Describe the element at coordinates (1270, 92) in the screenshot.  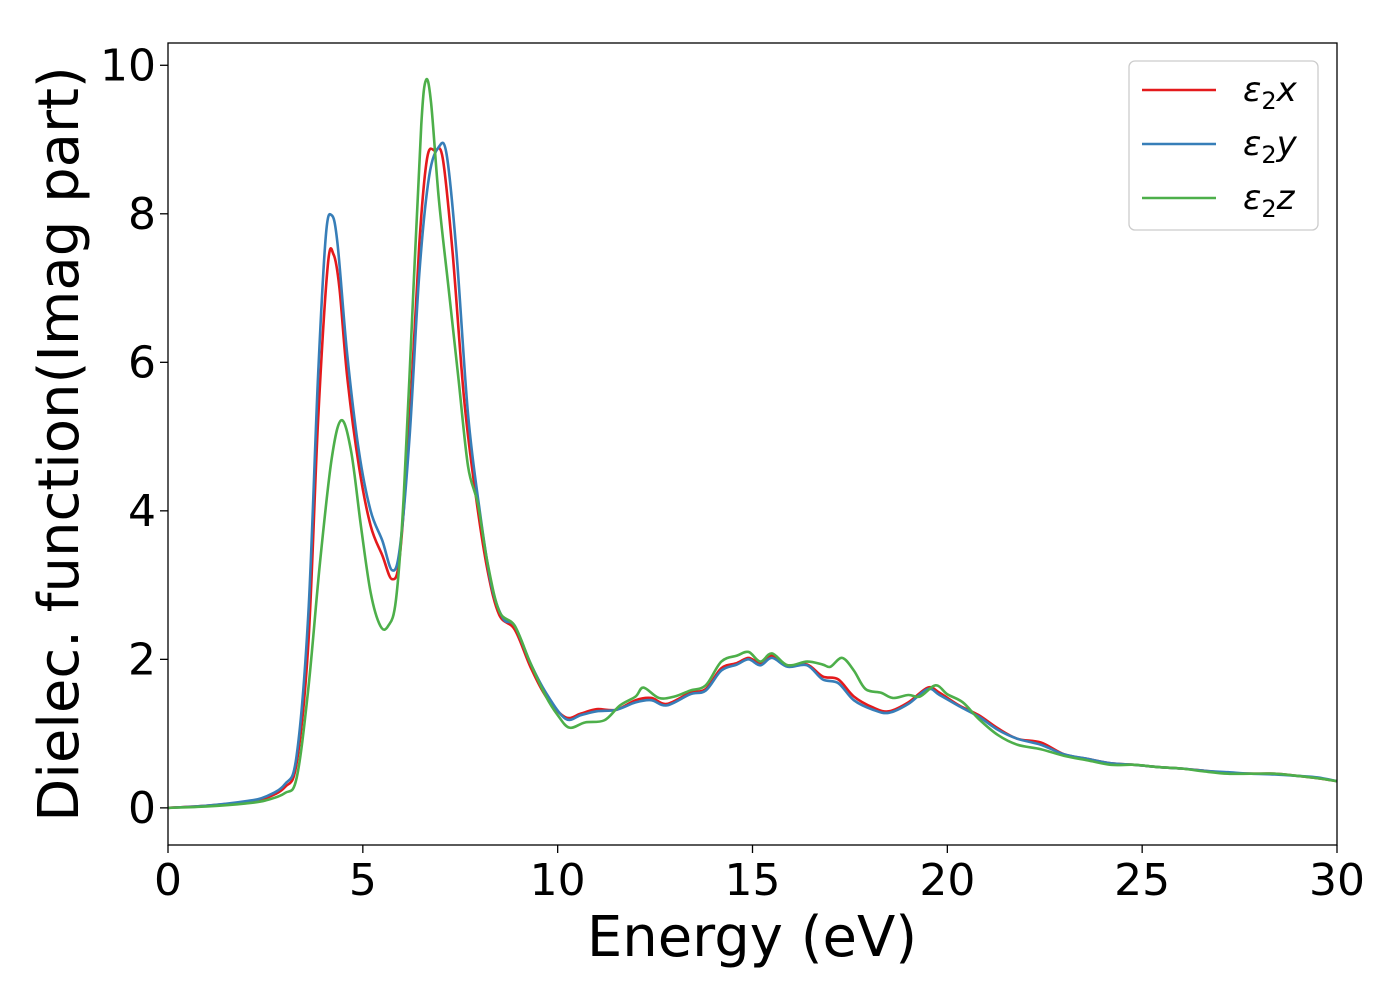
I see `legend-label-x: ε2x` at that location.